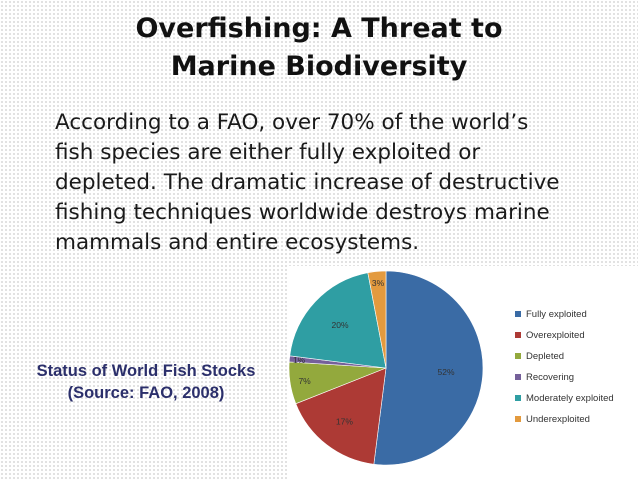 This screenshot has width=638, height=479. I want to click on slide-title-line-2: Marine Biodiversity, so click(319, 66).